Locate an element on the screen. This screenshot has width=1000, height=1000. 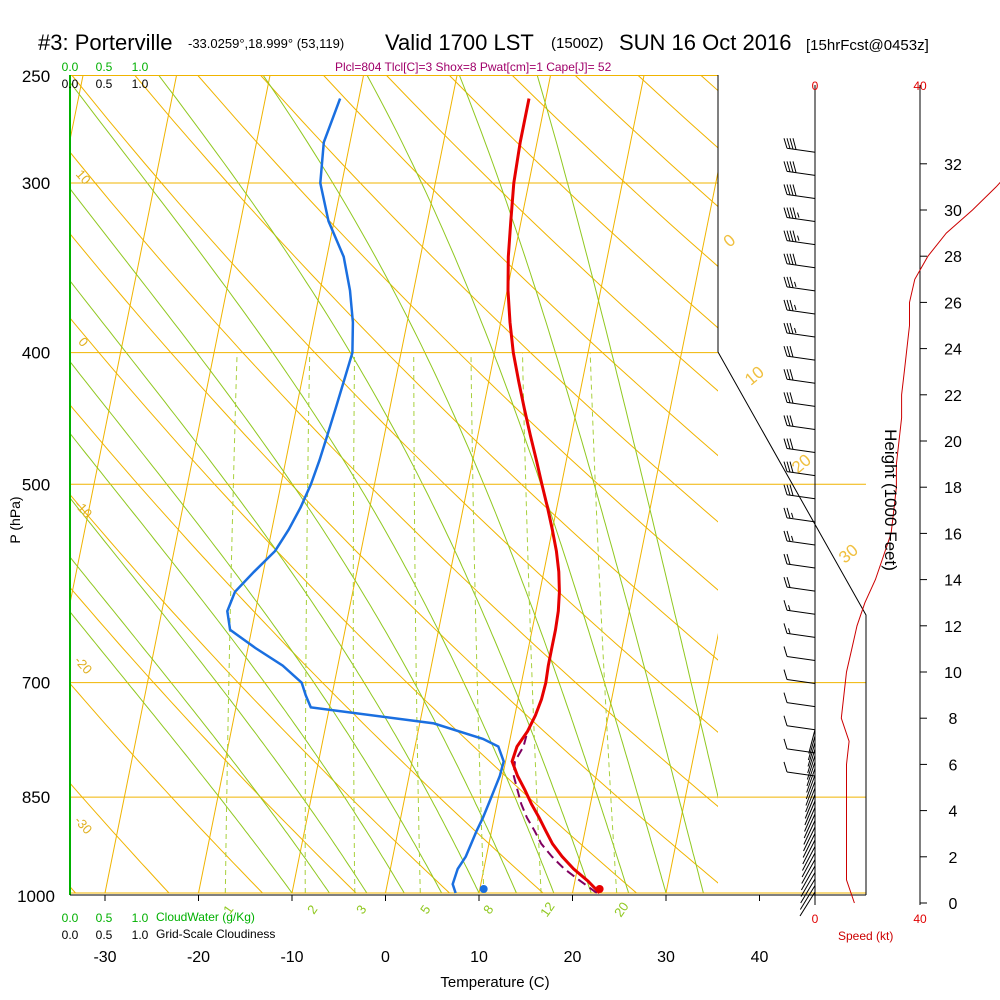
speed-tick-label-top: 0 is located at coordinates (815, 86).